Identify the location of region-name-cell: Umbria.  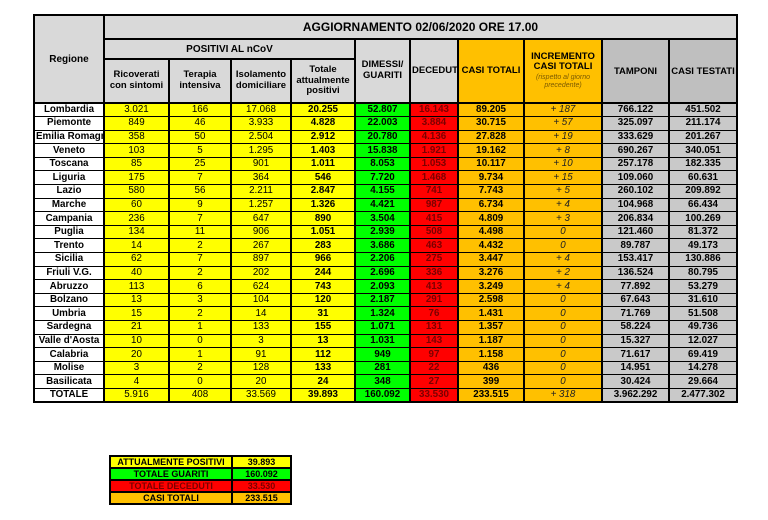
(69, 313).